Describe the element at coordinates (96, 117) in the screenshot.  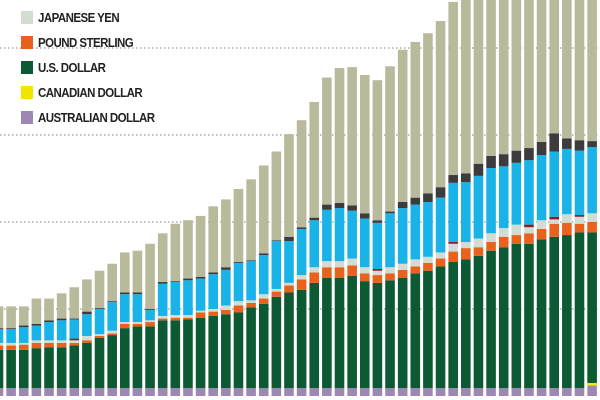
I see `legend-label: AUSTRALIAN DOLLAR` at that location.